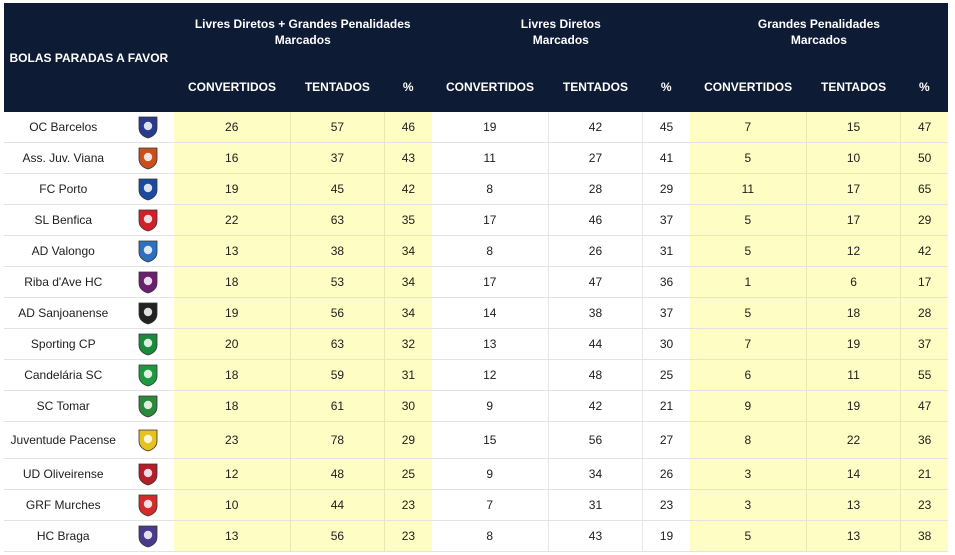 The image size is (955, 555). What do you see at coordinates (476, 505) in the screenshot?
I see `table-row: GRF Murches 10 44 23 7 31 23 3 13 23` at bounding box center [476, 505].